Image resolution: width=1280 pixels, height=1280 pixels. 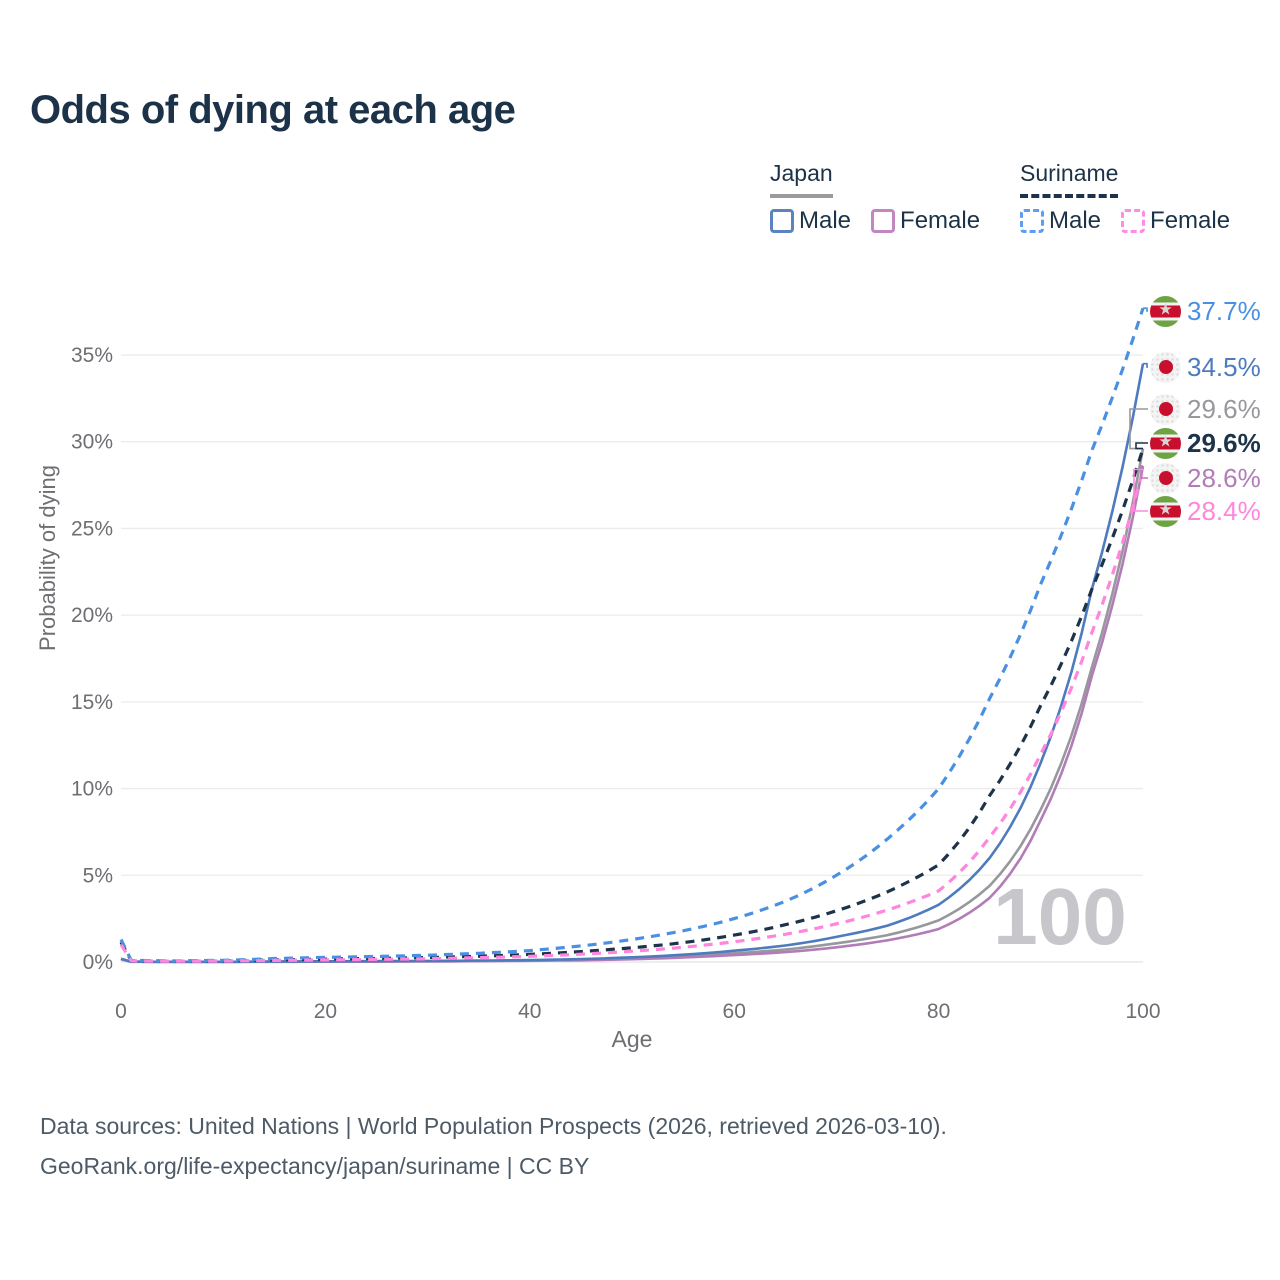 I want to click on page-title: Odds of dying at each age, so click(x=273, y=110).